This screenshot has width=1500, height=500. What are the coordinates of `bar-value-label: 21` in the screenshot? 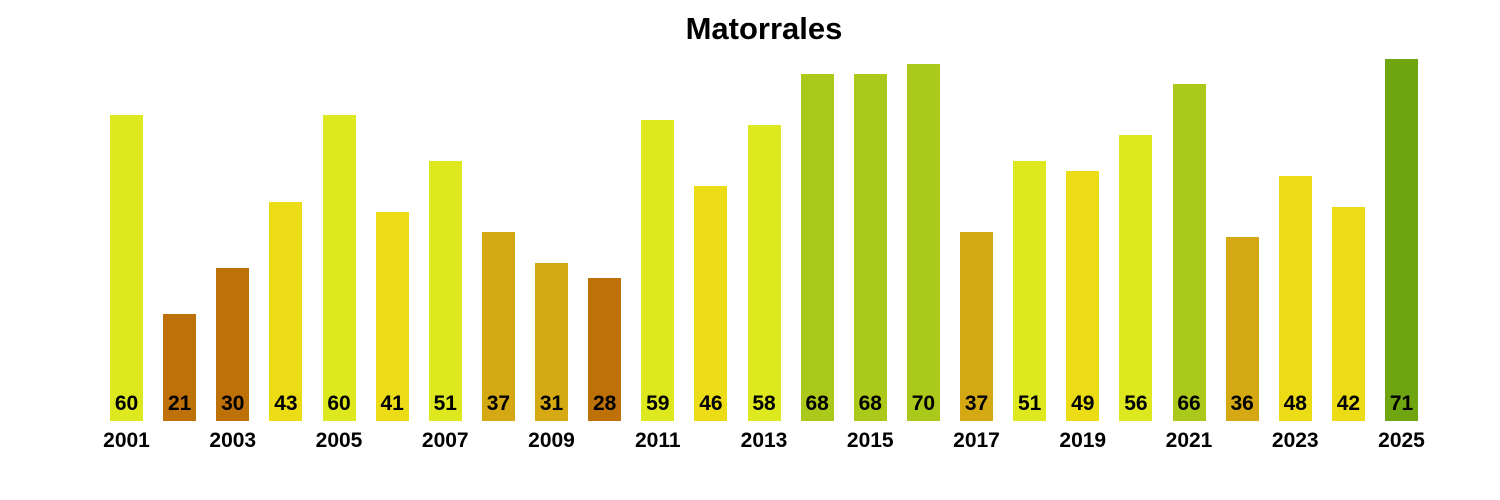 It's located at (179, 403).